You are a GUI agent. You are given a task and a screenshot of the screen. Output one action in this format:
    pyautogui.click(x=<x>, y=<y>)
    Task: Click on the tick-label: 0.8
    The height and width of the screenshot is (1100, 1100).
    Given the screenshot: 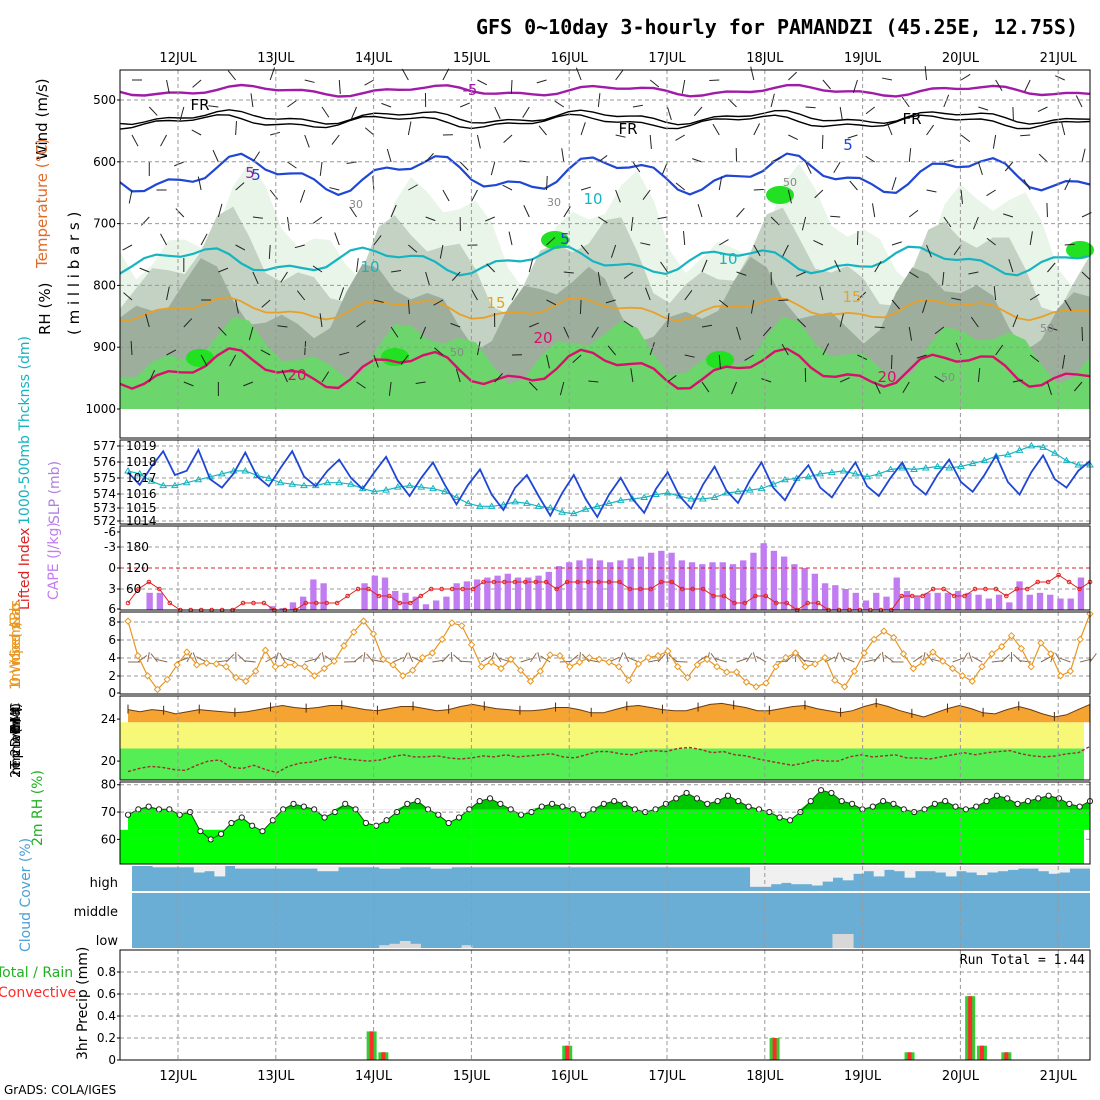 What is the action you would take?
    pyautogui.click(x=106, y=972)
    